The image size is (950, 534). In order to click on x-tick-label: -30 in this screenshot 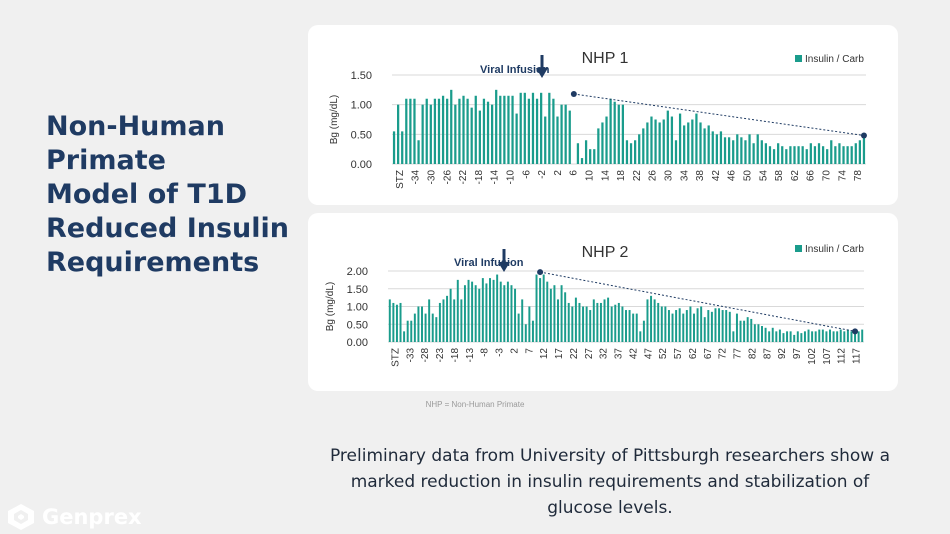, I will do `click(432, 177)`.